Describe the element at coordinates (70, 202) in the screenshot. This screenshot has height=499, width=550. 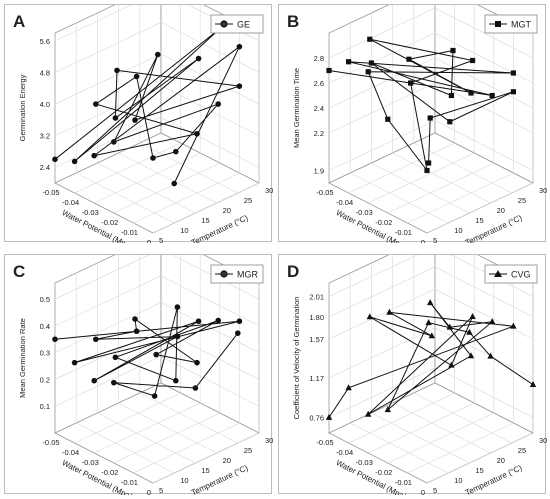
I see `x-tick-label: -0.04` at that location.